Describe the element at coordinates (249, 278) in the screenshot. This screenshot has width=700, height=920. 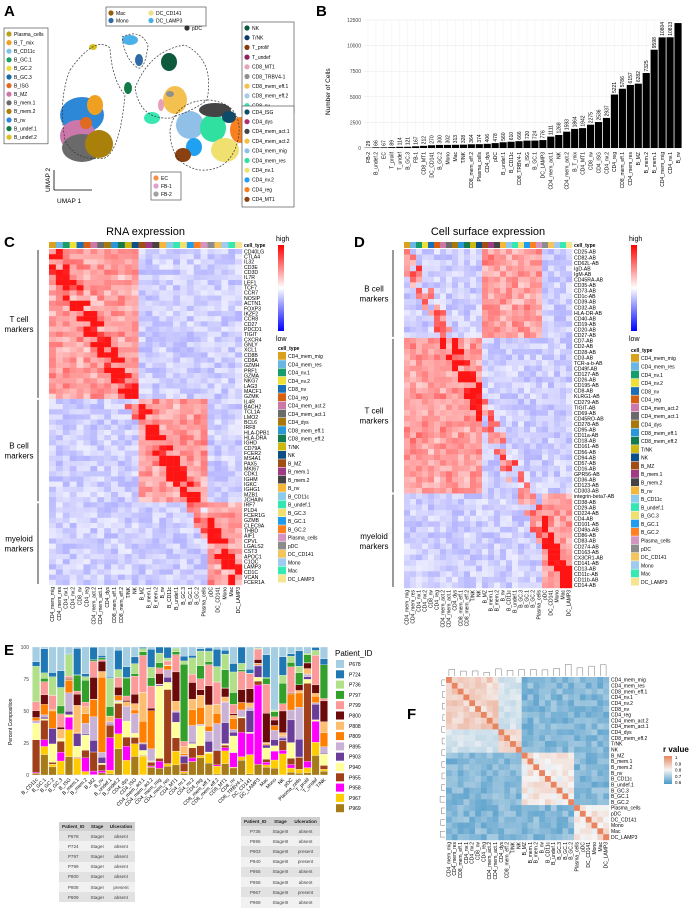
I see `row-label: IL7R` at that location.